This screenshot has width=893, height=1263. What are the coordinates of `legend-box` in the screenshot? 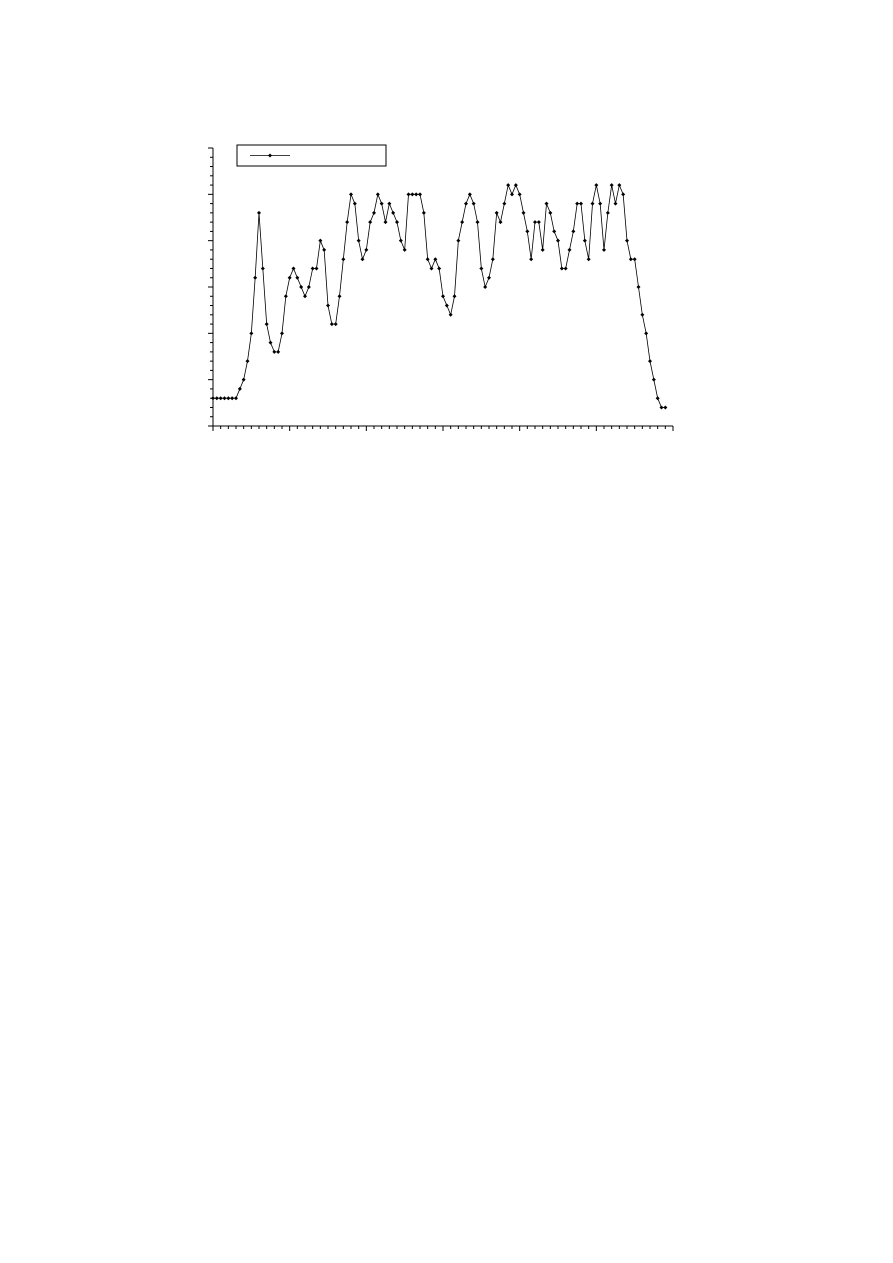 It's located at (311, 155).